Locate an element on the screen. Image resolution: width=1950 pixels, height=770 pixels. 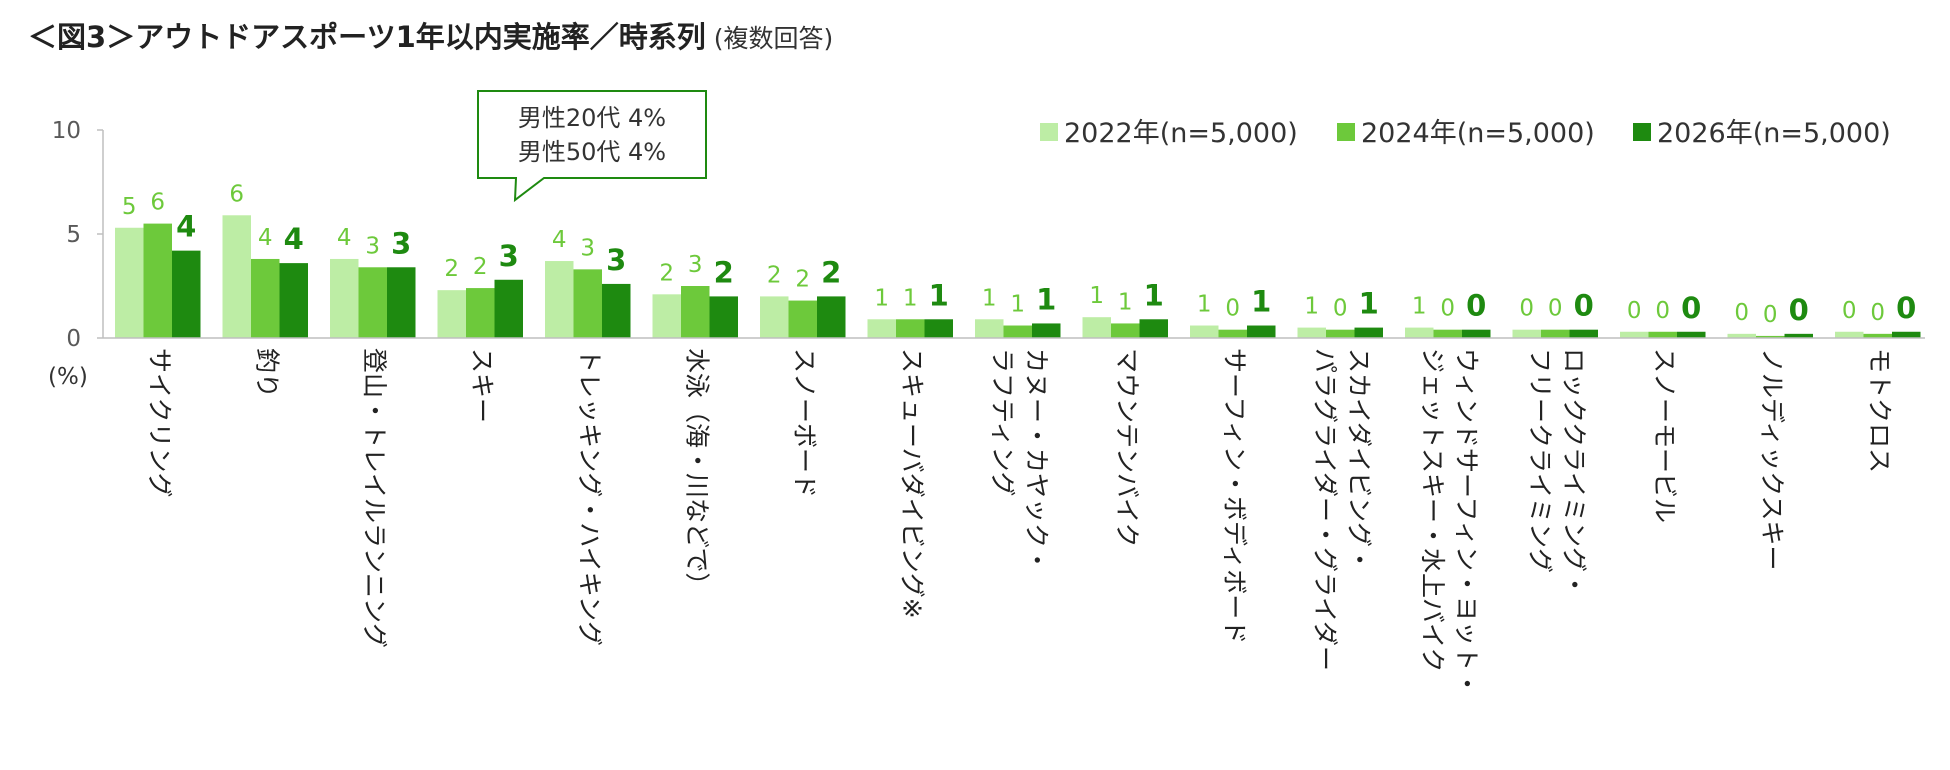
category-label: マウンテンバイク is located at coordinates (1126, 448).